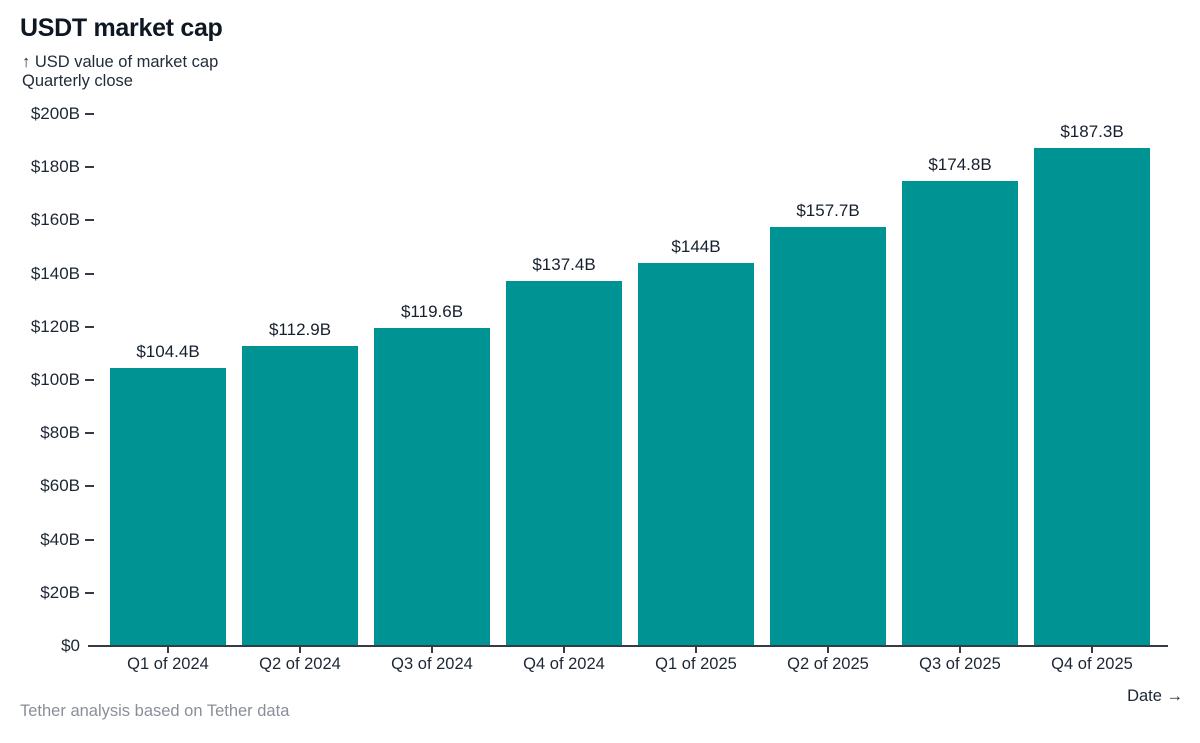 The image size is (1200, 743). Describe the element at coordinates (1092, 397) in the screenshot. I see `bar-q4-of-2025: $187.3B Q4 of 2025` at that location.